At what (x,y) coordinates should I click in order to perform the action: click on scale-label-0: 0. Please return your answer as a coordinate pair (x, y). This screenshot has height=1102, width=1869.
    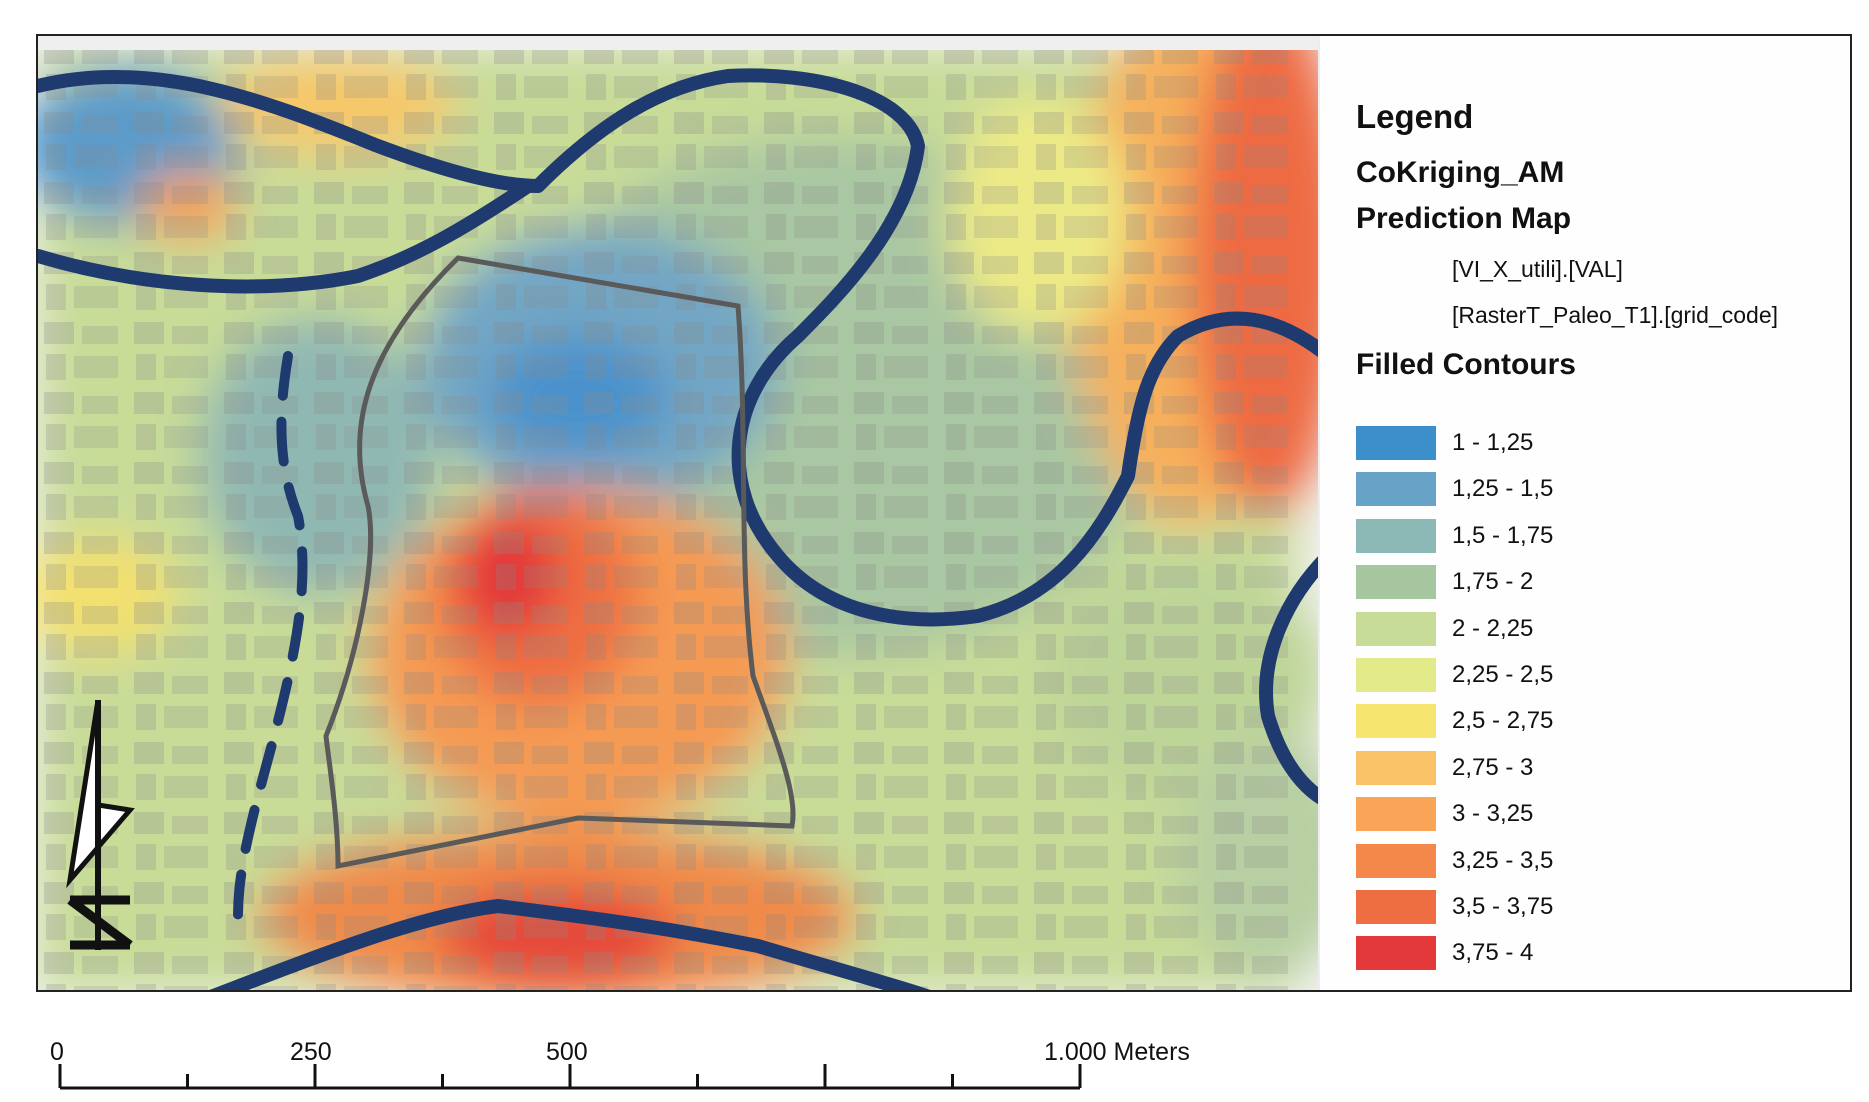
    Looking at the image, I should click on (57, 1052).